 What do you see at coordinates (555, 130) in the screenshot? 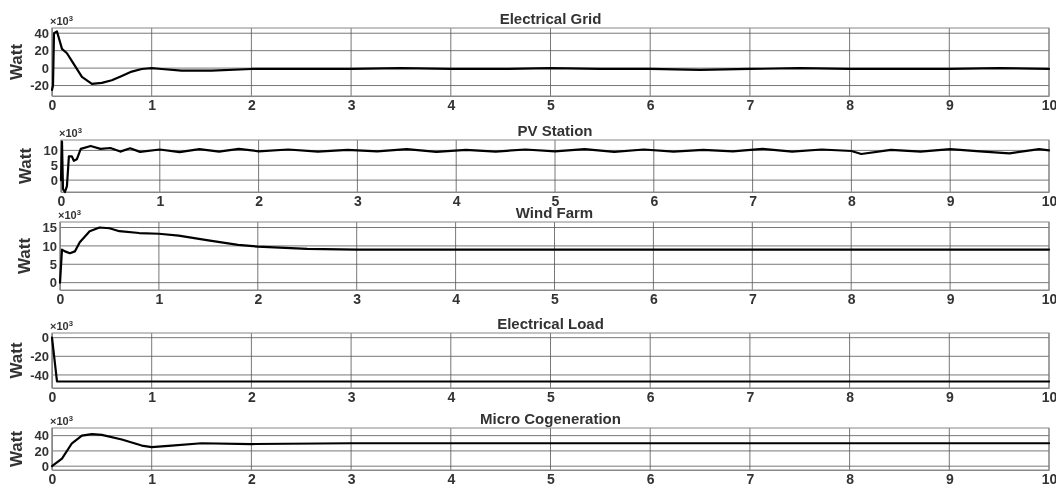
I see `chart-title: PV Station` at bounding box center [555, 130].